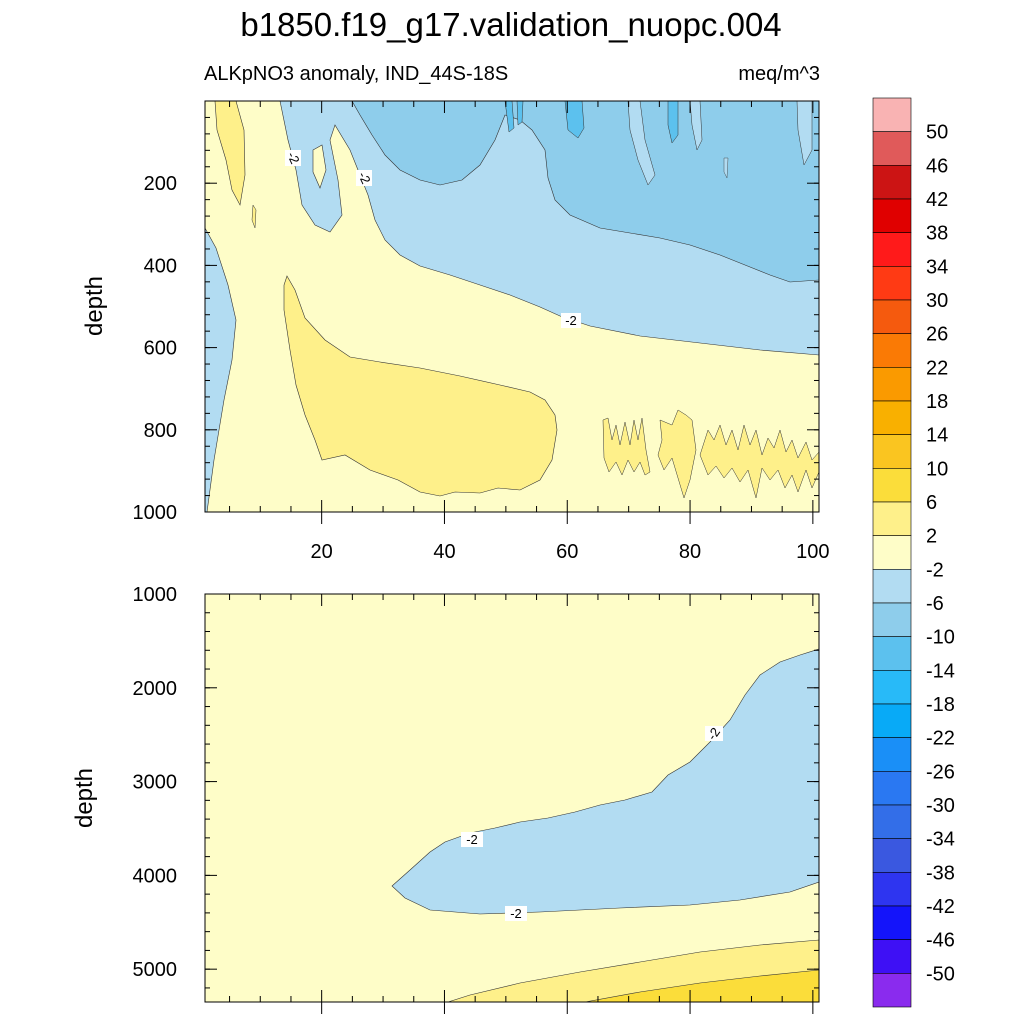 This screenshot has height=1024, width=1024. Describe the element at coordinates (322, 552) in the screenshot. I see `x-tick-label: 20` at that location.